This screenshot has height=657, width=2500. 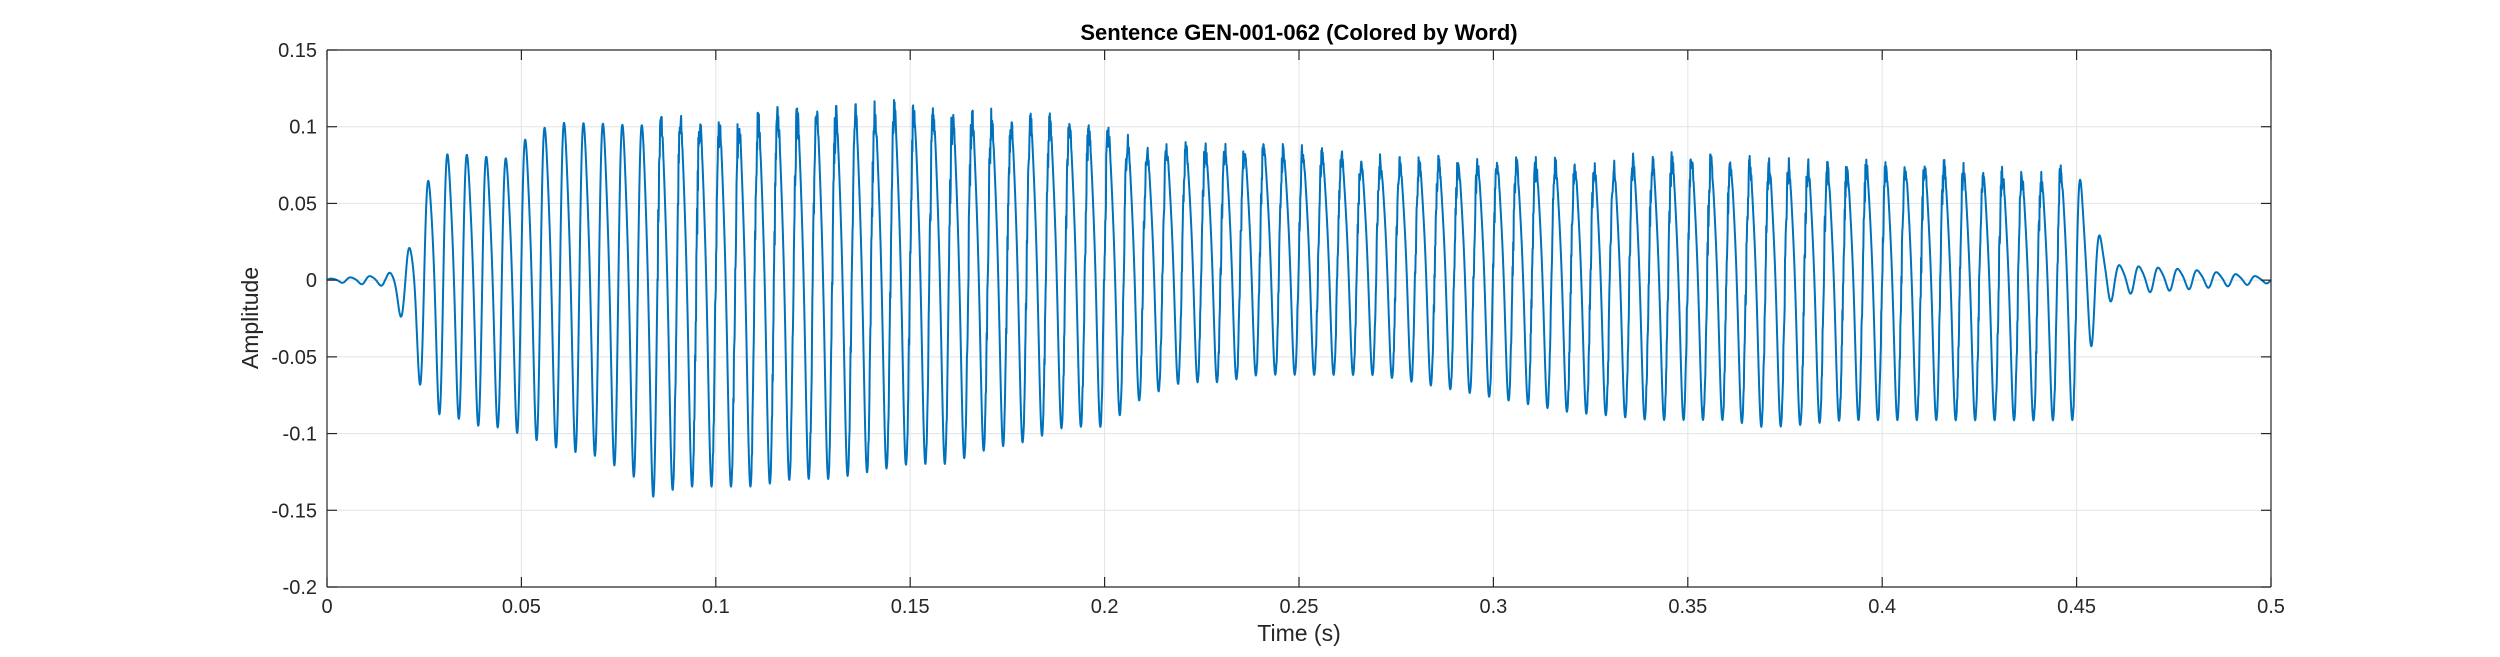 I want to click on x-tick-label: 0.05, so click(x=521, y=607).